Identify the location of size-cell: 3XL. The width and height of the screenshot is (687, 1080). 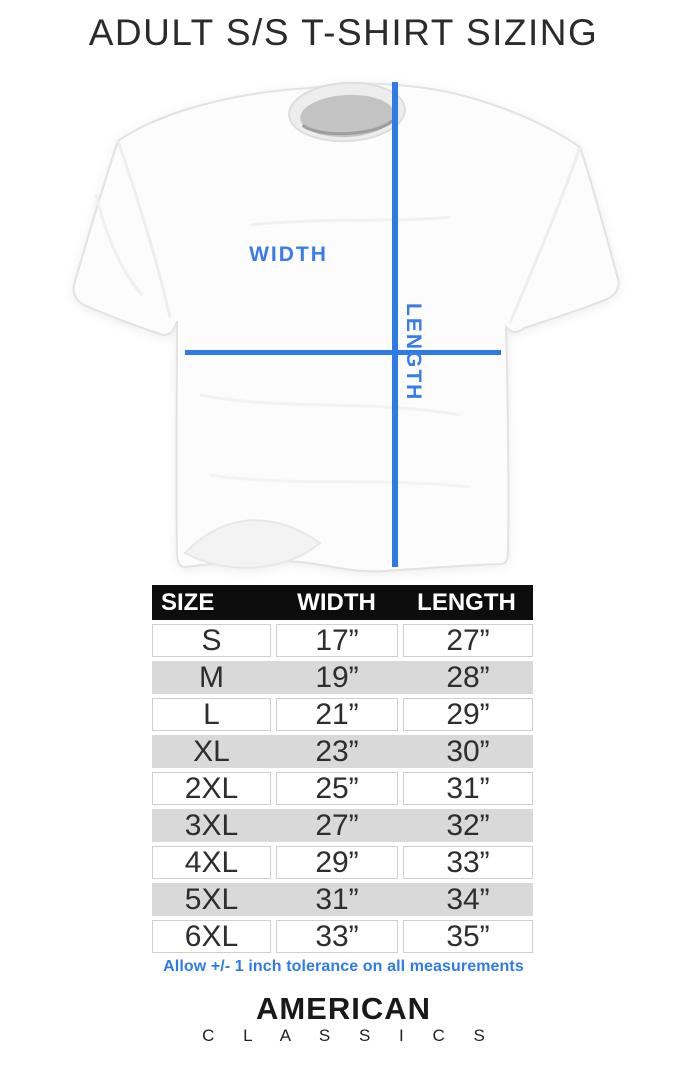
(211, 825).